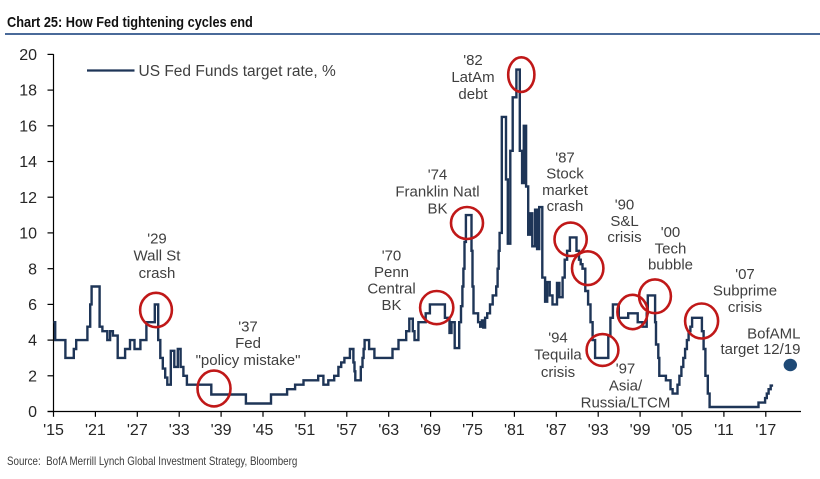  What do you see at coordinates (626, 402) in the screenshot?
I see `svg-text: Russia/LTCM` at bounding box center [626, 402].